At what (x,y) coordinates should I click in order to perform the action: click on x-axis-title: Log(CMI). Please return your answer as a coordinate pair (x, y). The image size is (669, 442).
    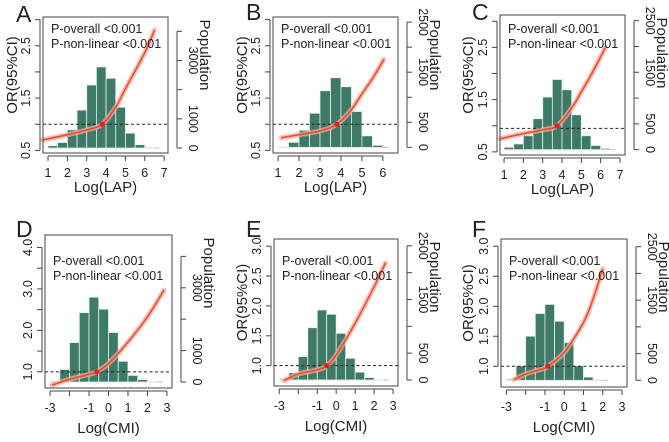
    Looking at the image, I should click on (108, 428).